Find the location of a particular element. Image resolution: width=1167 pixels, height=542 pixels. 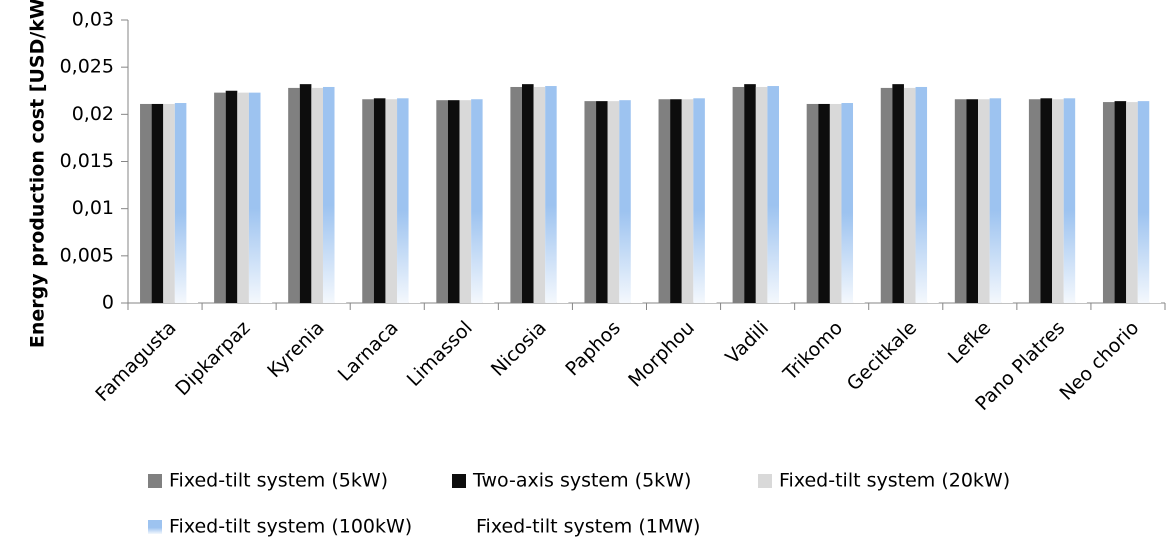

y-tick-label: 0,02 is located at coordinates (93, 114).